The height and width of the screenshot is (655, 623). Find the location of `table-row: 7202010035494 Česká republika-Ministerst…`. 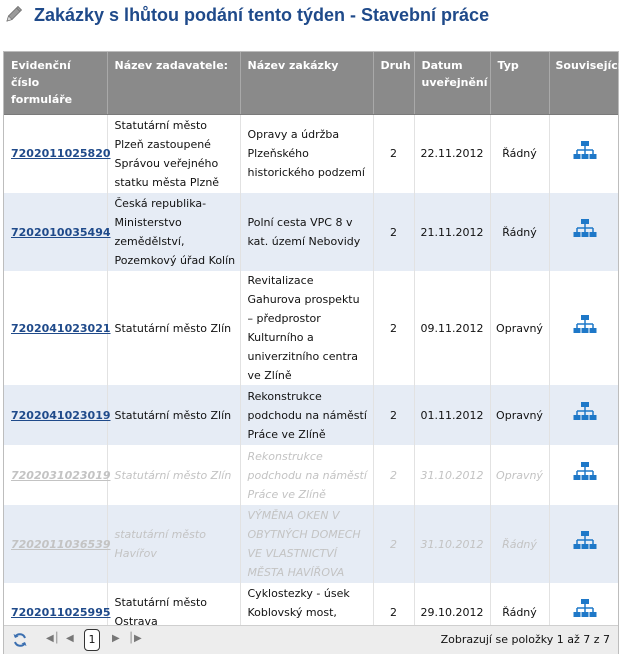

table-row: 7202010035494 Česká republika-Ministerst… is located at coordinates (311, 232).